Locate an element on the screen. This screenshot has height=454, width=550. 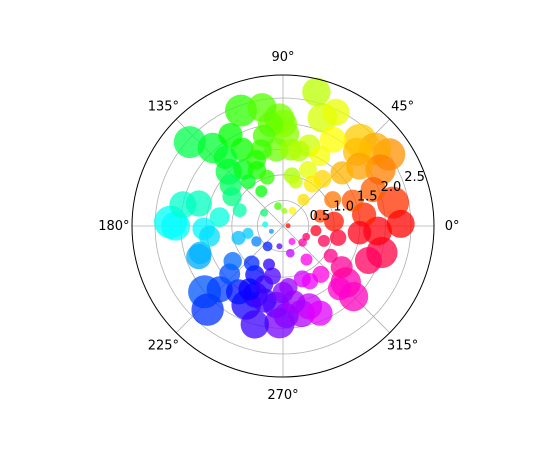
r-tick-label: 2.5 is located at coordinates (414, 177).